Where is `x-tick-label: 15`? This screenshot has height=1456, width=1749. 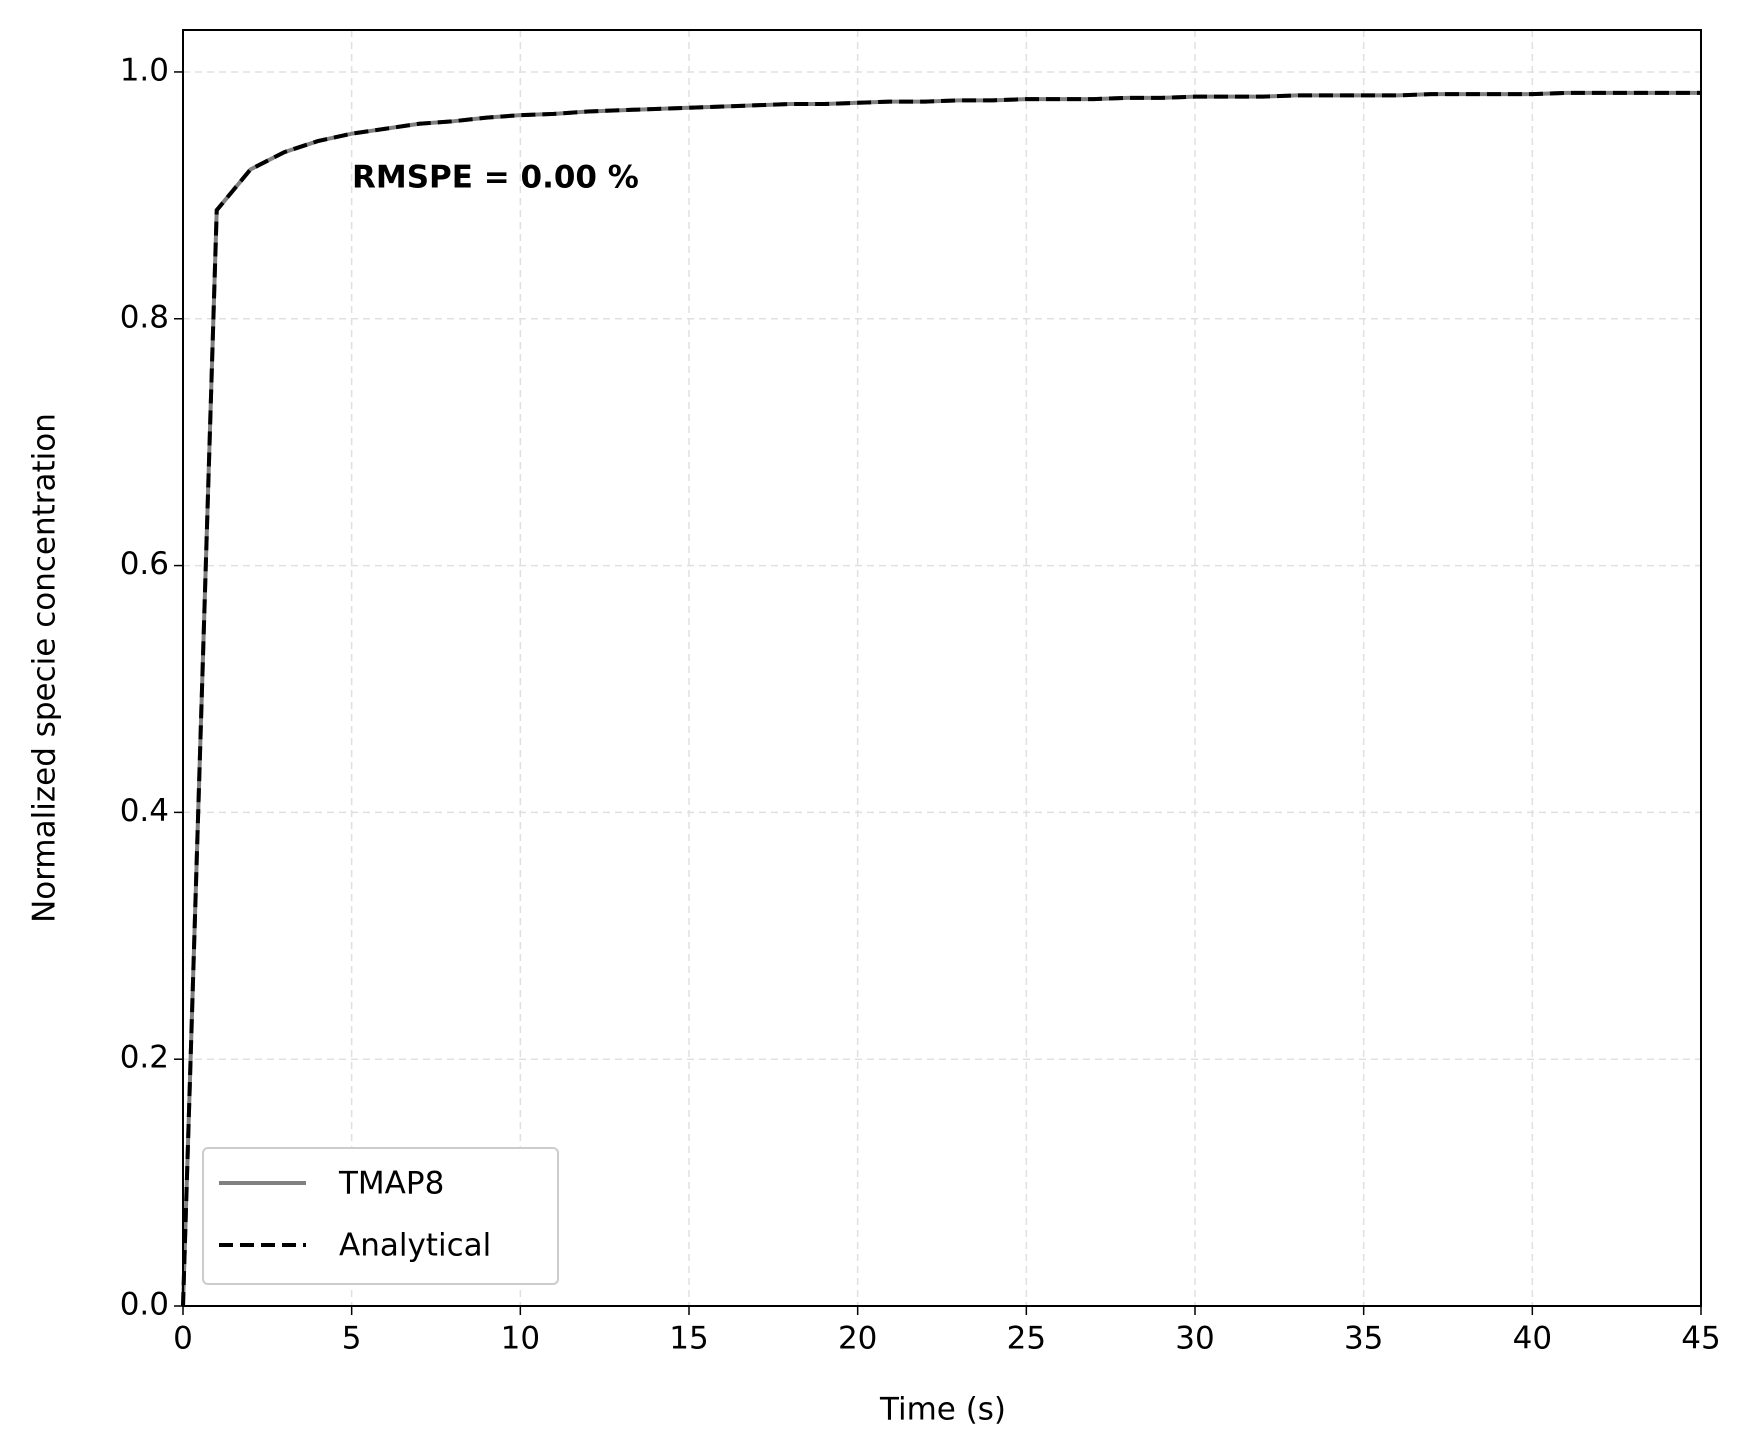 x-tick-label: 15 is located at coordinates (688, 1339).